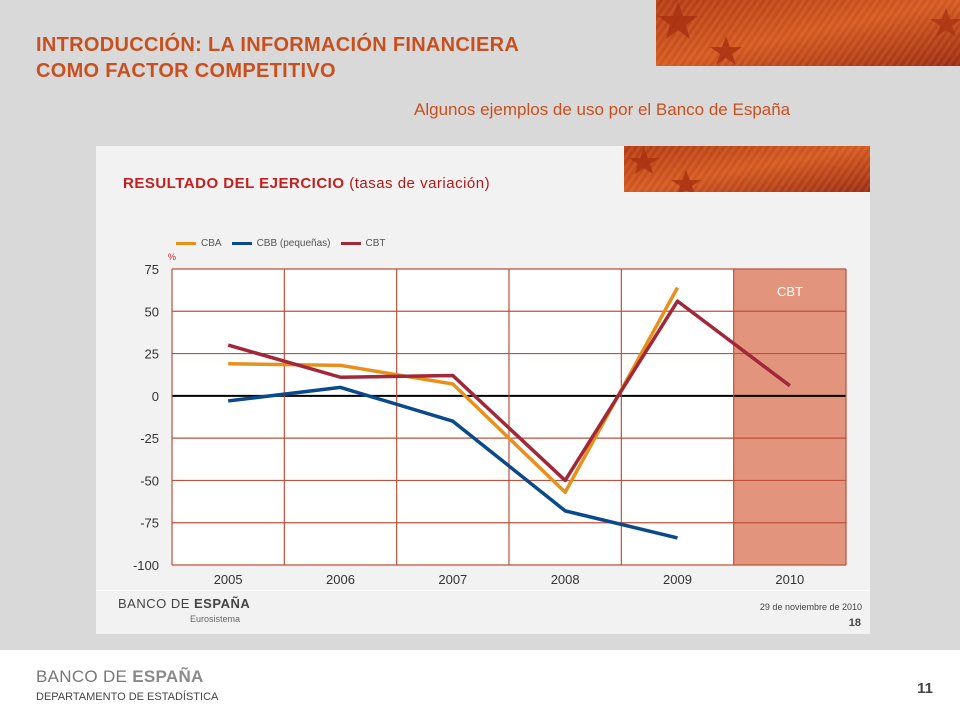 The width and height of the screenshot is (960, 720). I want to click on panel-logo-text: BANCO DE ESPAÑA, so click(184, 603).